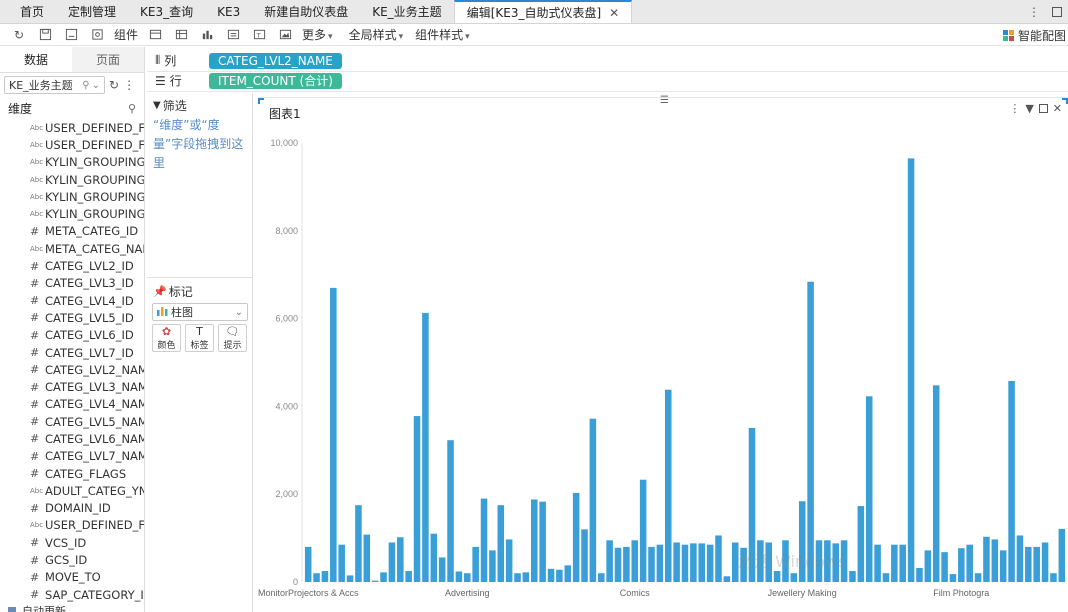  What do you see at coordinates (72, 369) in the screenshot?
I see `field-item: # CATEG_LVL2_NAME` at bounding box center [72, 369].